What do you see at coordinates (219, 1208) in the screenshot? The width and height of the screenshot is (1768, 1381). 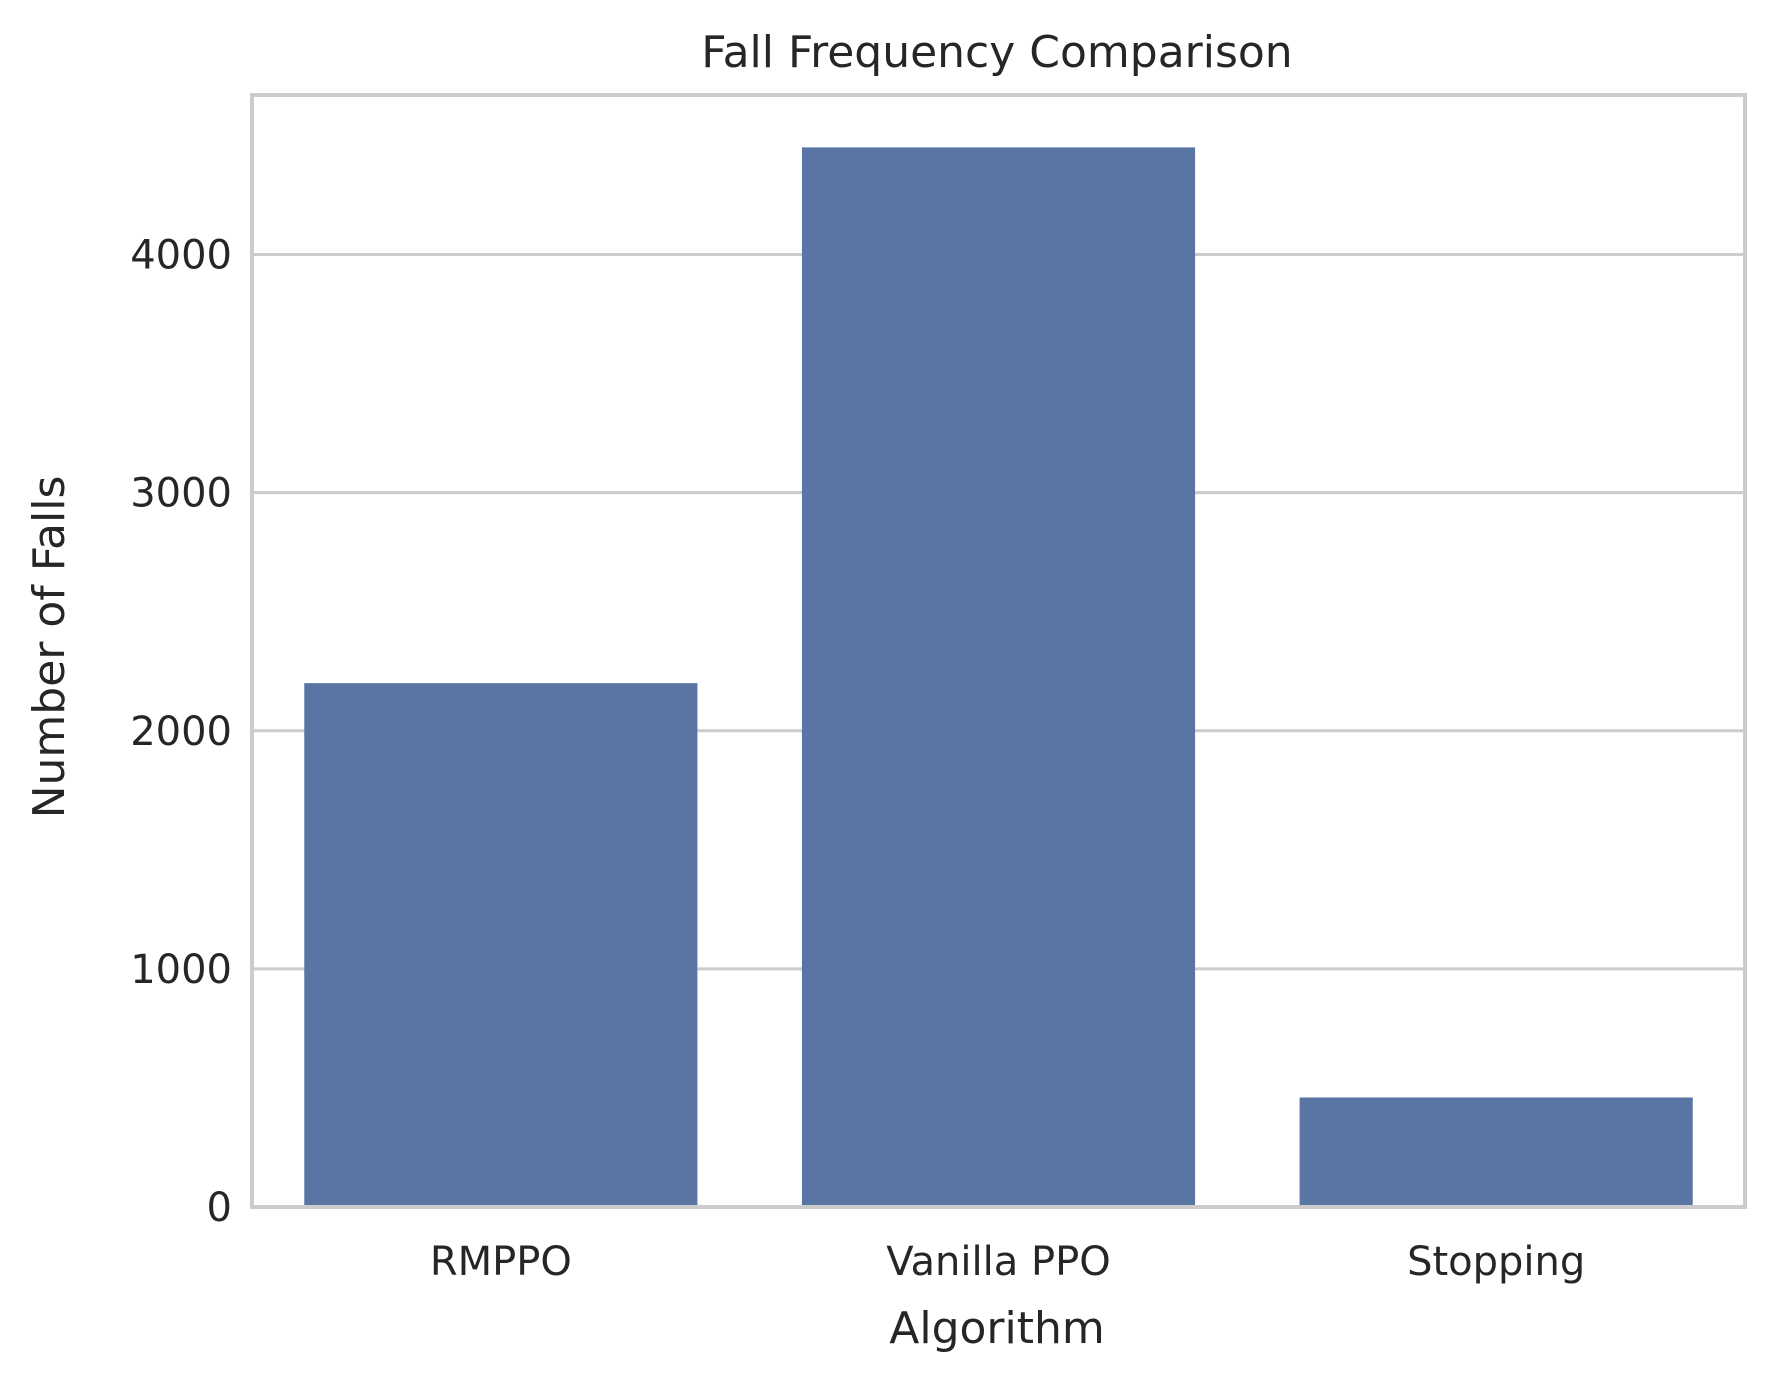 I see `y-tick-label: 0` at bounding box center [219, 1208].